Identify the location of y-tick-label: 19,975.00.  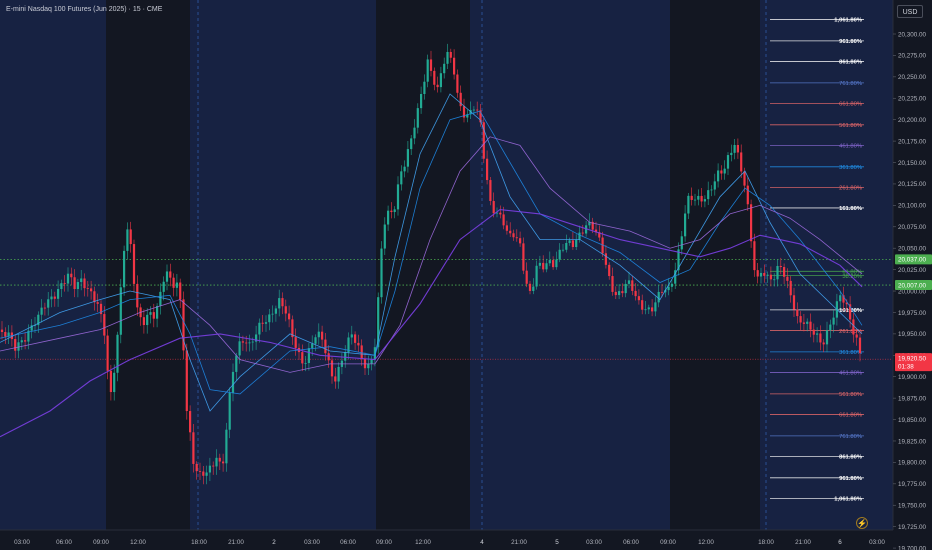
(912, 313).